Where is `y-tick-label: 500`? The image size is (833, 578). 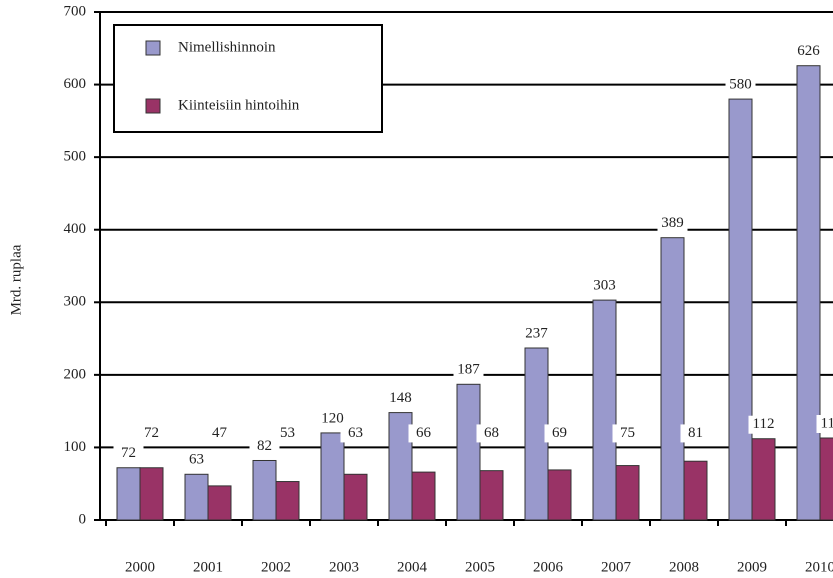
y-tick-label: 500 is located at coordinates (75, 157).